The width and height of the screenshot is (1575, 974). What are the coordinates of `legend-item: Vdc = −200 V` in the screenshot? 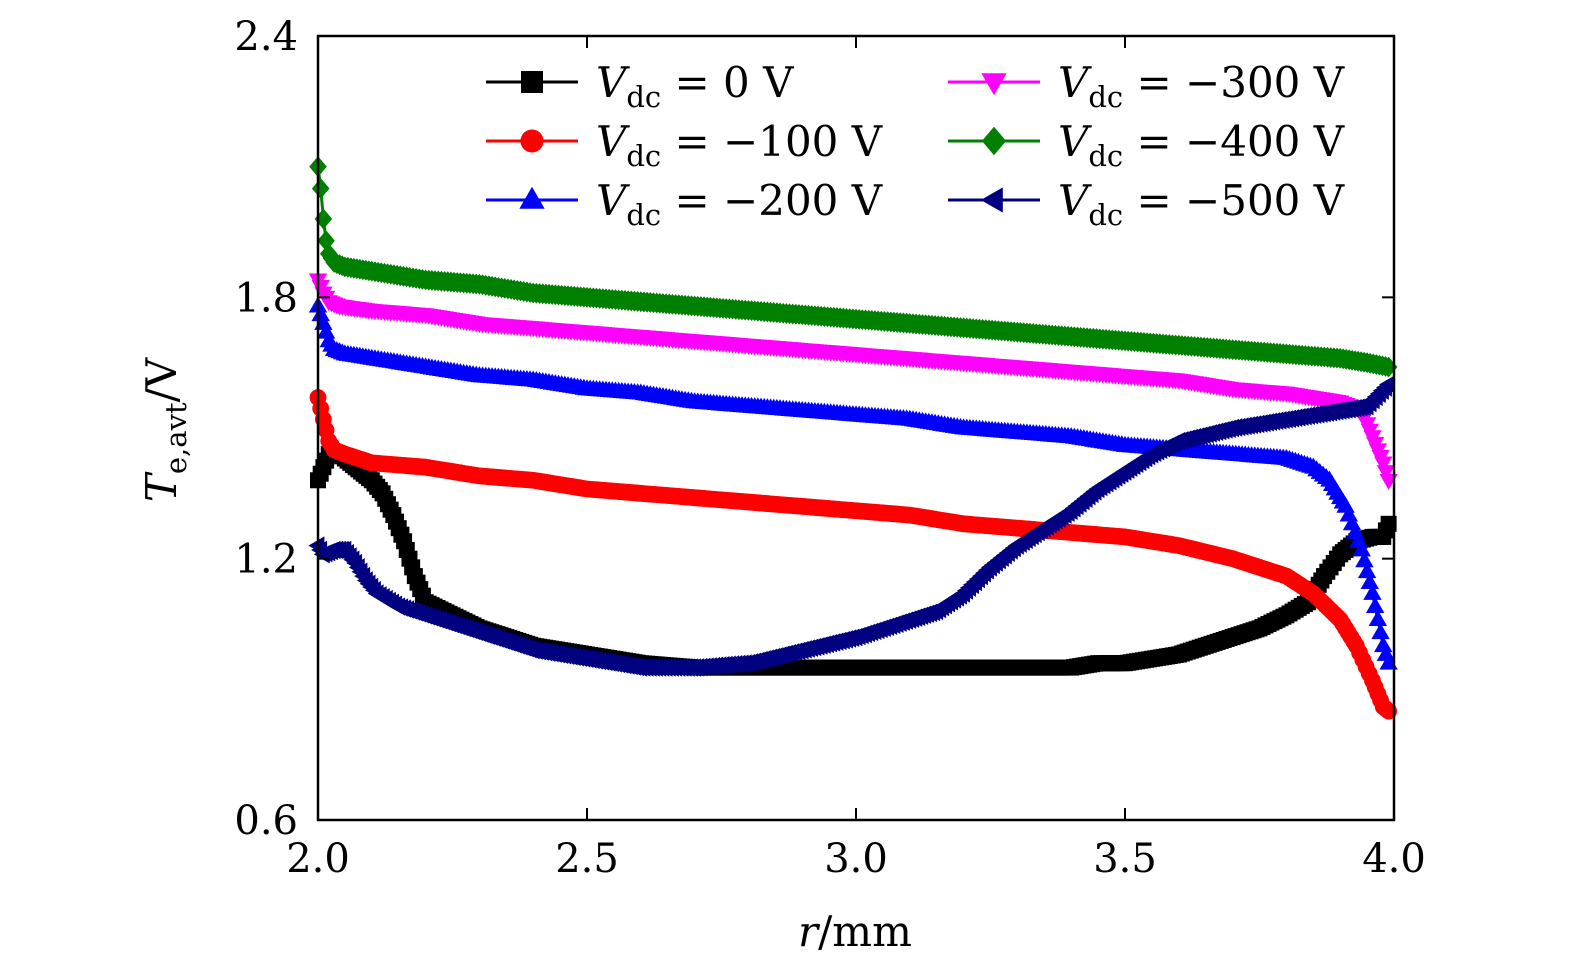 It's located at (684, 204).